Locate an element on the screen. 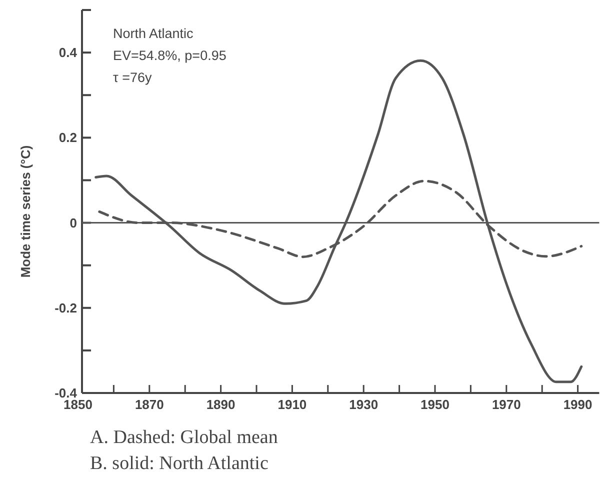 Image resolution: width=601 pixels, height=486 pixels. y-tick-label: 0.2 is located at coordinates (67, 138).